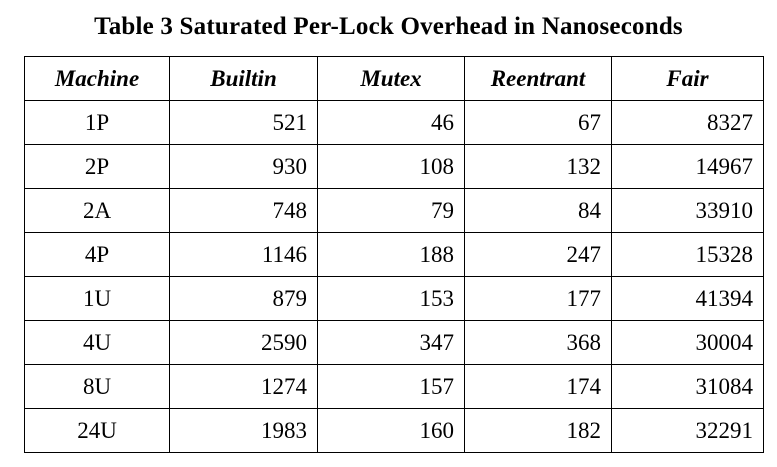 This screenshot has height=467, width=777. I want to click on table-row: 4P 1146 188 247 15328, so click(394, 254).